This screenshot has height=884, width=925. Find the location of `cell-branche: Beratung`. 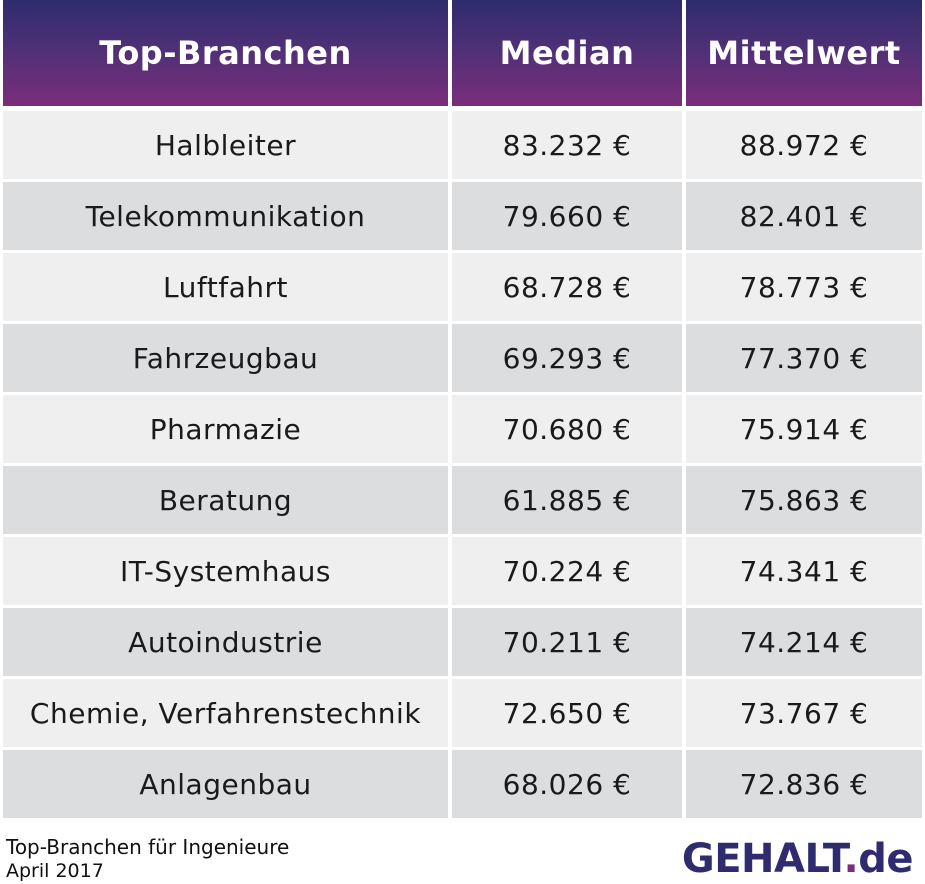

cell-branche: Beratung is located at coordinates (225, 500).